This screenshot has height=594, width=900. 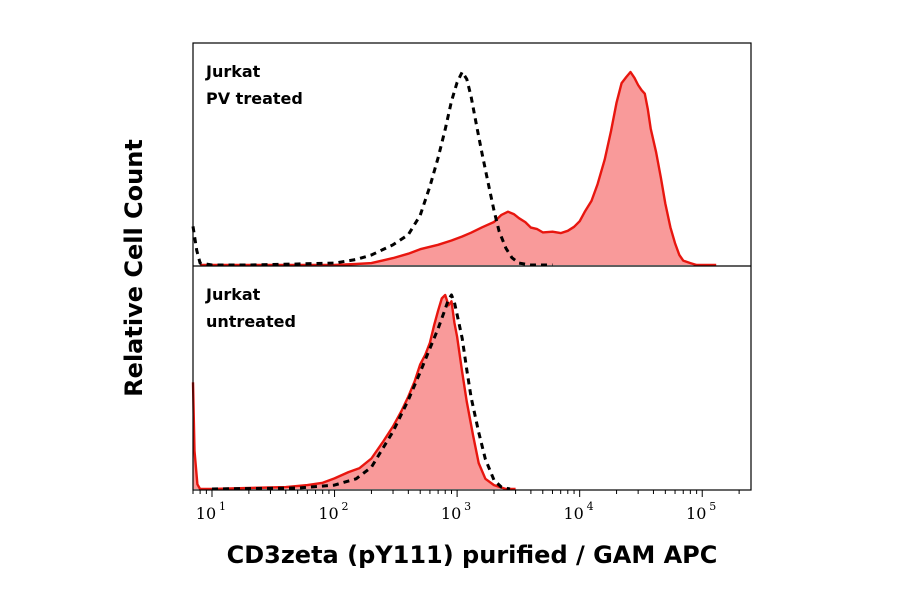 I want to click on panel-2-sample-fill, so click(x=354, y=392).